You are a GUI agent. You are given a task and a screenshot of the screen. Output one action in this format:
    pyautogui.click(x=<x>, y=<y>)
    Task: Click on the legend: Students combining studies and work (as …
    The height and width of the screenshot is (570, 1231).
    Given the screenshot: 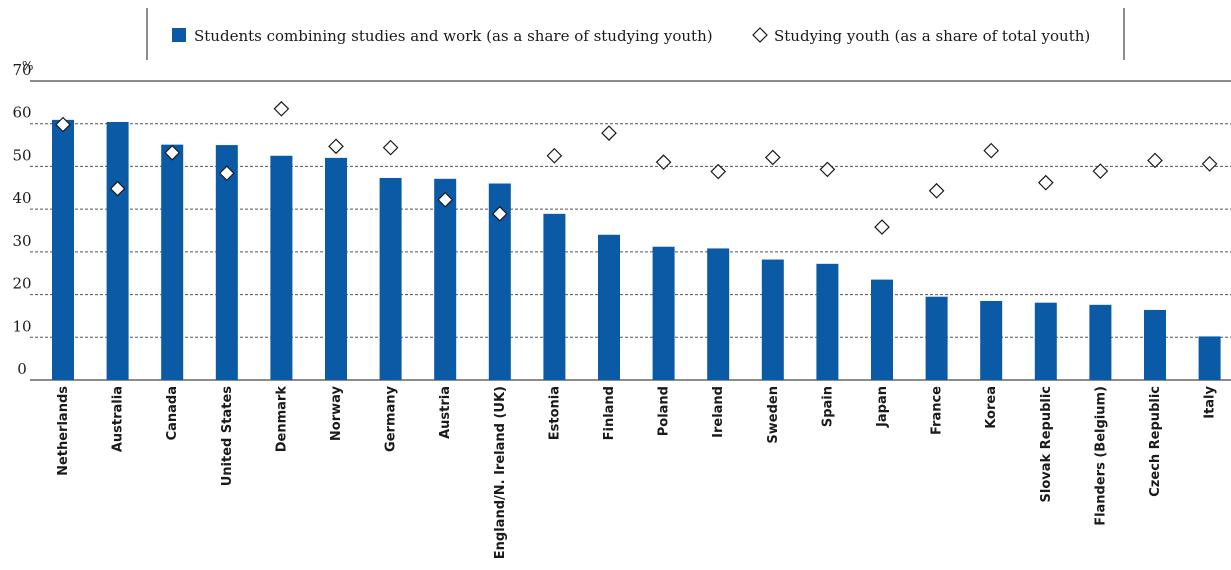 What is the action you would take?
    pyautogui.click(x=635, y=34)
    